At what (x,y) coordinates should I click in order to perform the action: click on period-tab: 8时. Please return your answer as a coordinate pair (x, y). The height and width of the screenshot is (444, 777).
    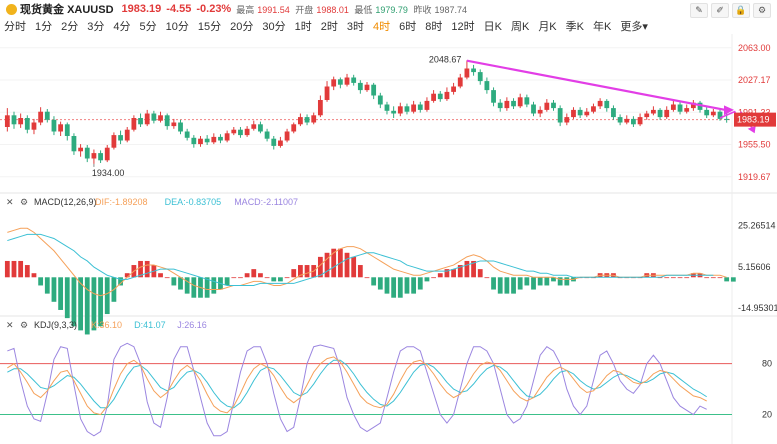
    Looking at the image, I should click on (434, 27).